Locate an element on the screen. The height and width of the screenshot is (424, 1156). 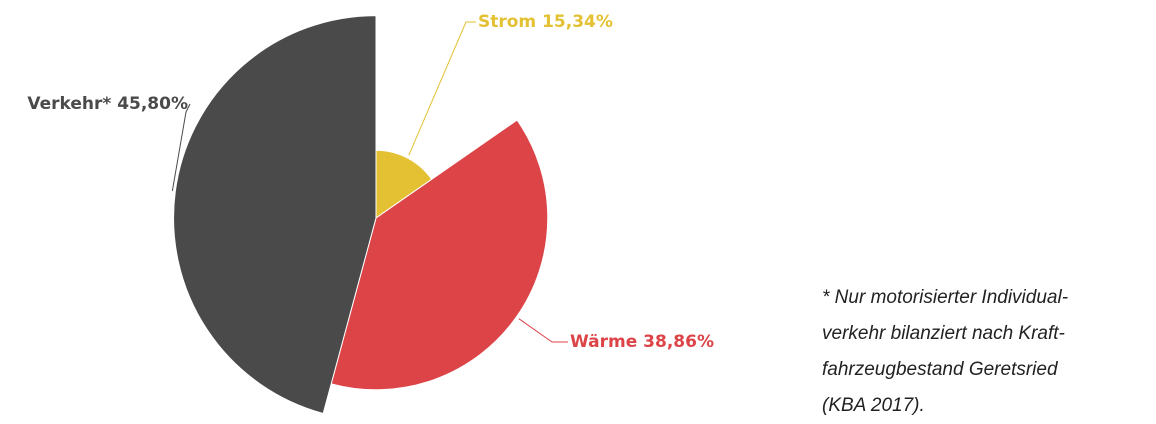
slice-label: Verkehr* 45,80% is located at coordinates (107, 104).